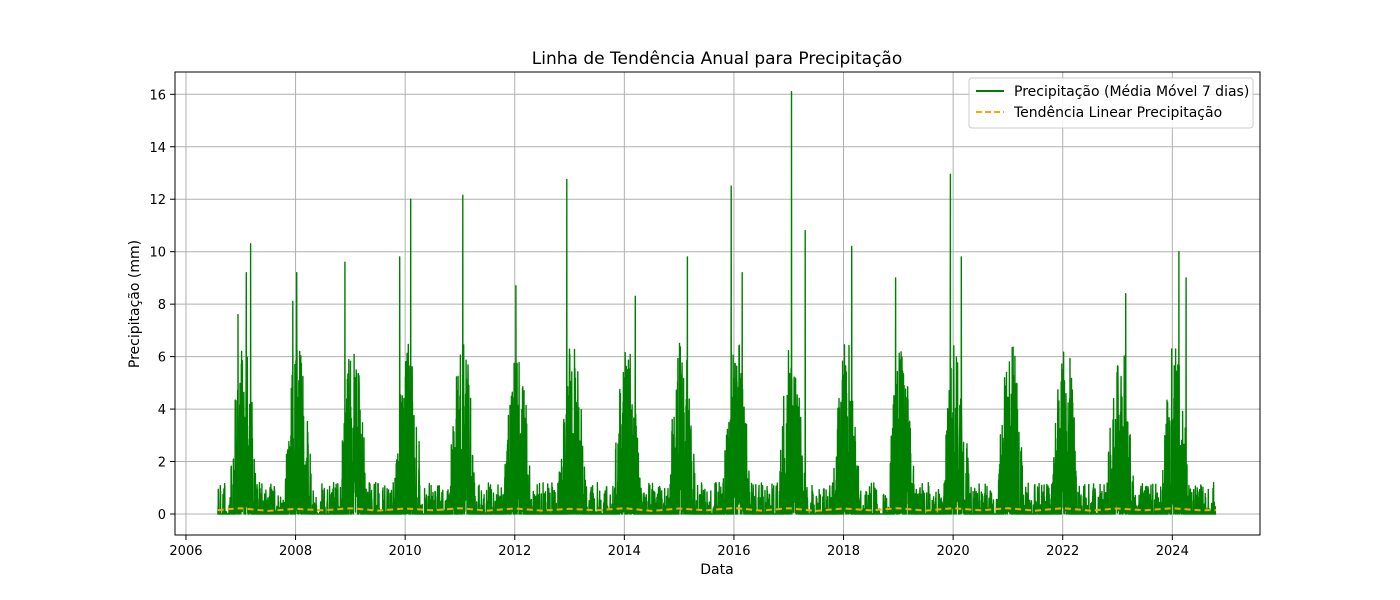  What do you see at coordinates (157, 253) in the screenshot?
I see `y-tick-label: 10` at bounding box center [157, 253].